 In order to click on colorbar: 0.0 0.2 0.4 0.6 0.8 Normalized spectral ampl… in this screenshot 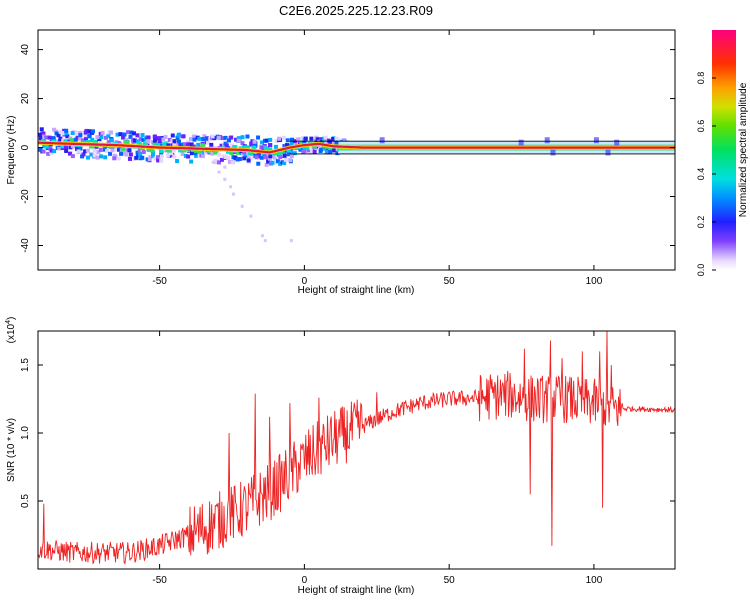, I will do `click(722, 153)`.